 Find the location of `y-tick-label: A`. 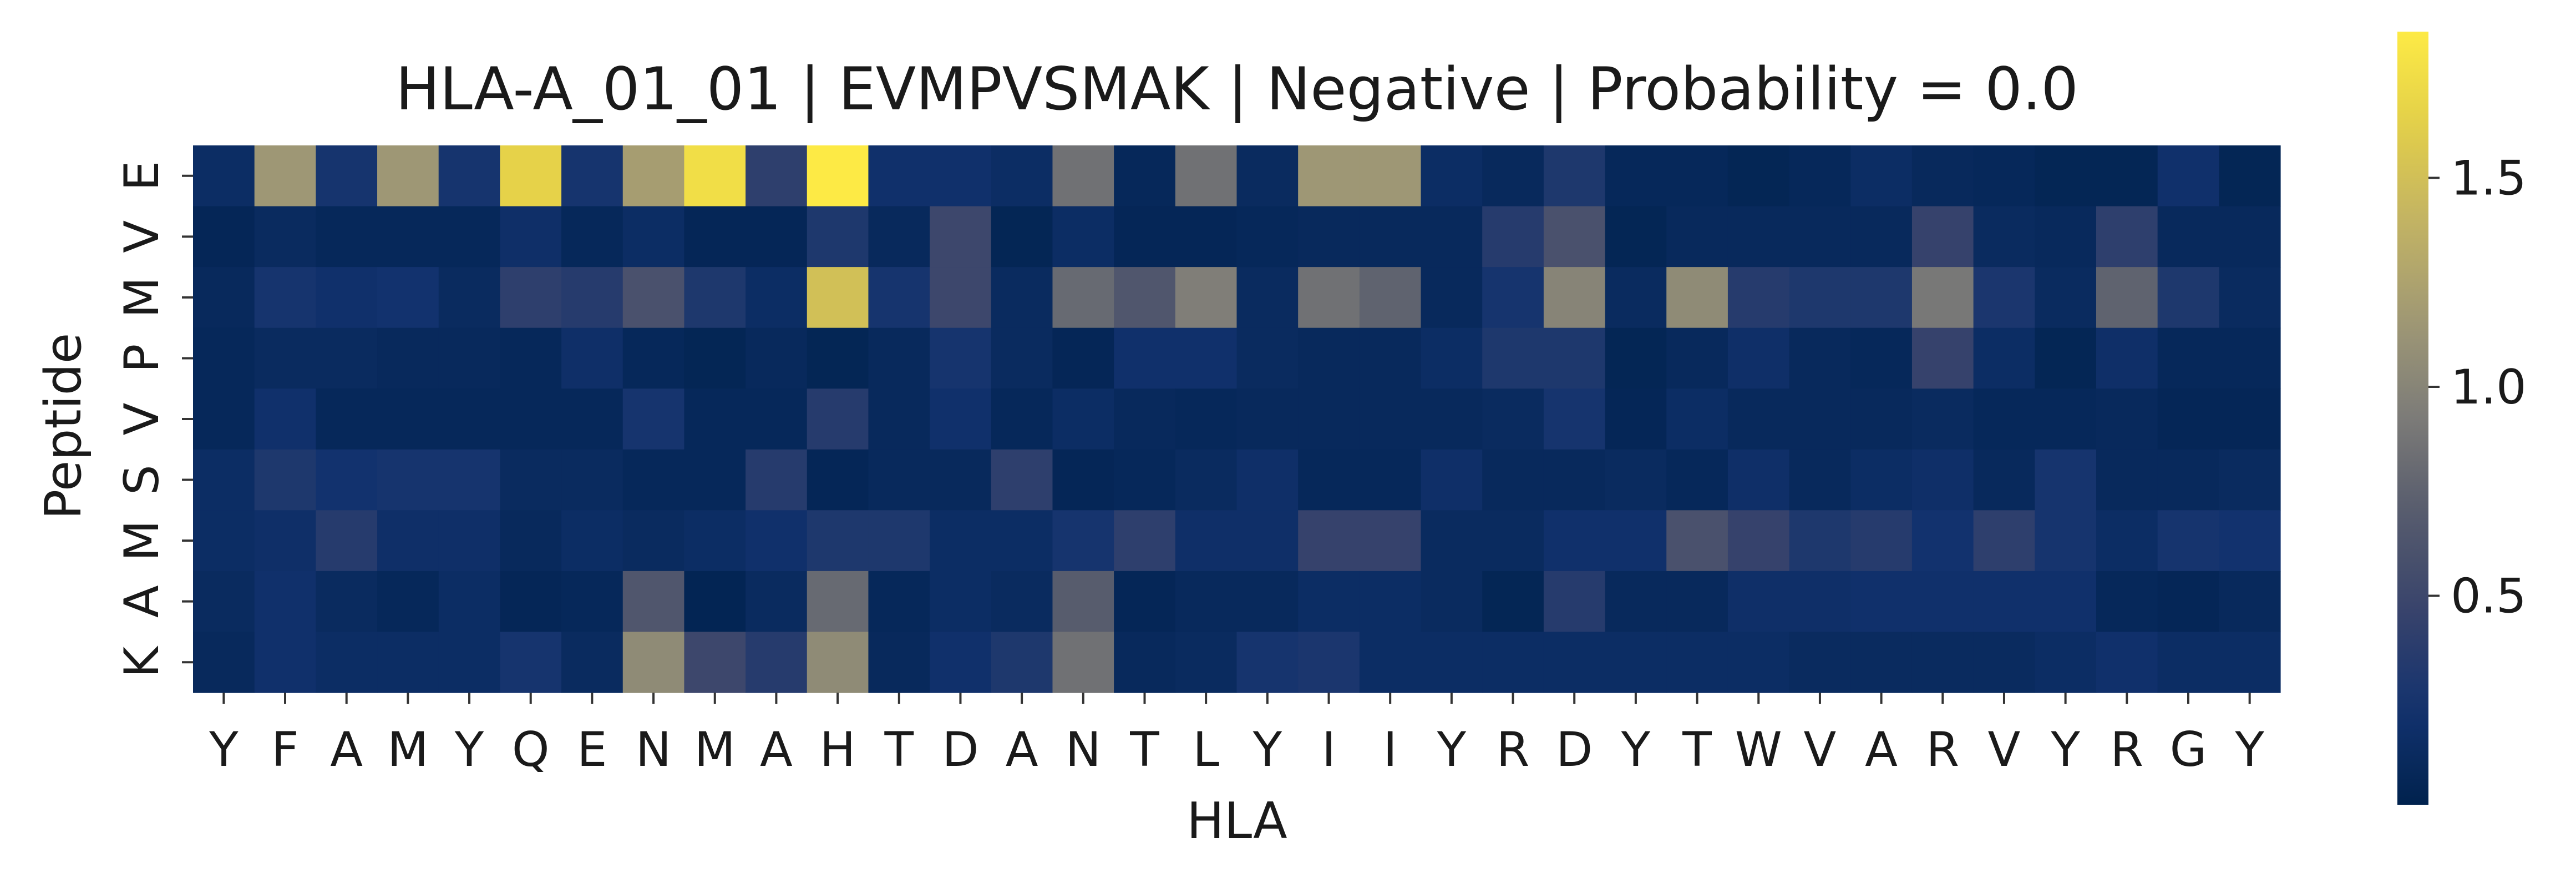

y-tick-label: A is located at coordinates (142, 601).